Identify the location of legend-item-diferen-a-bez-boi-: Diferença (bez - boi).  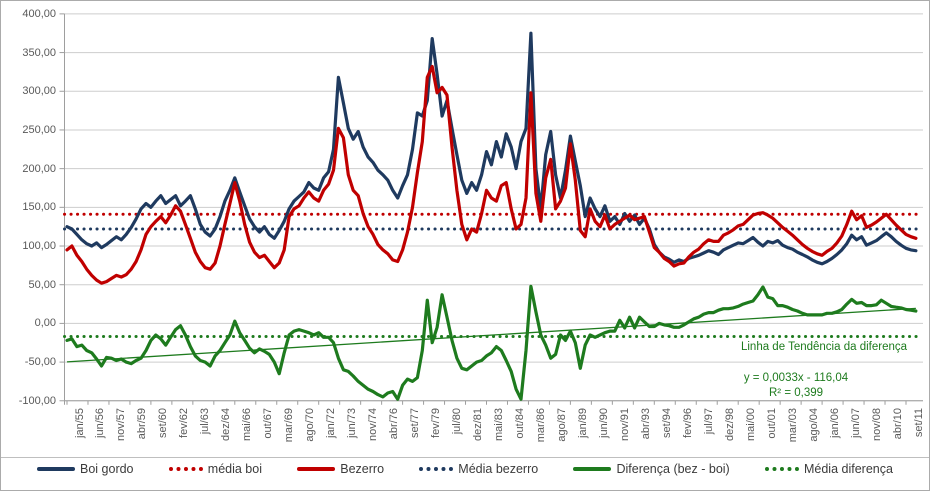
(651, 469).